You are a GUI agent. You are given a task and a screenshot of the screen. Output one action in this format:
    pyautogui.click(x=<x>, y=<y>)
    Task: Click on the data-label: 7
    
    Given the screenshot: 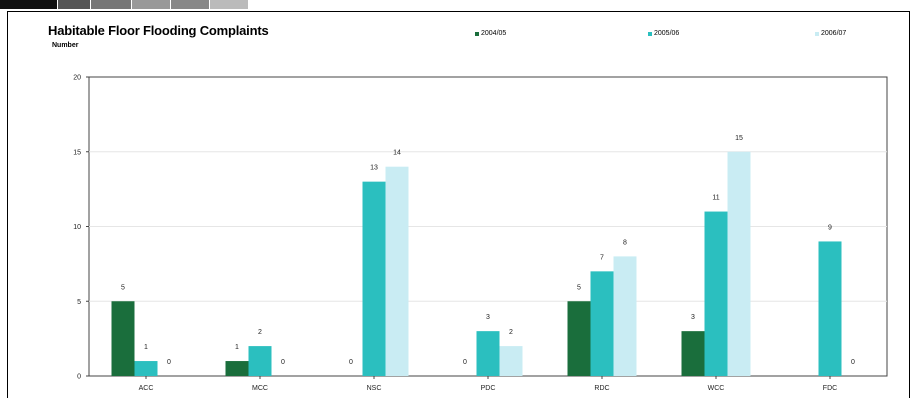 What is the action you would take?
    pyautogui.click(x=602, y=257)
    